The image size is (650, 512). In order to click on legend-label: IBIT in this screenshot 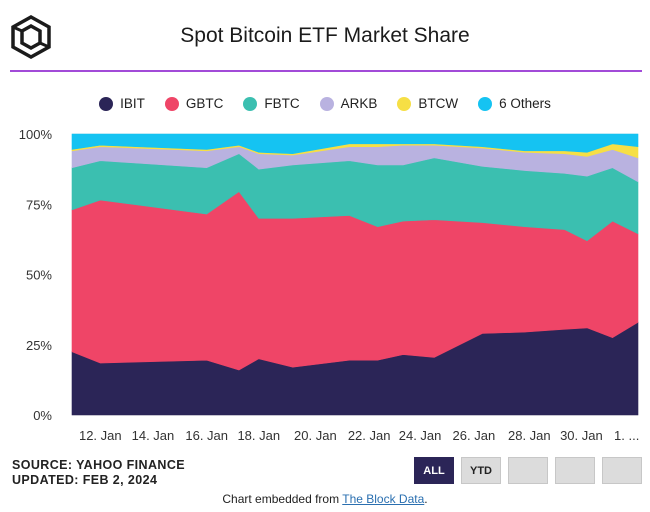, I will do `click(132, 103)`.